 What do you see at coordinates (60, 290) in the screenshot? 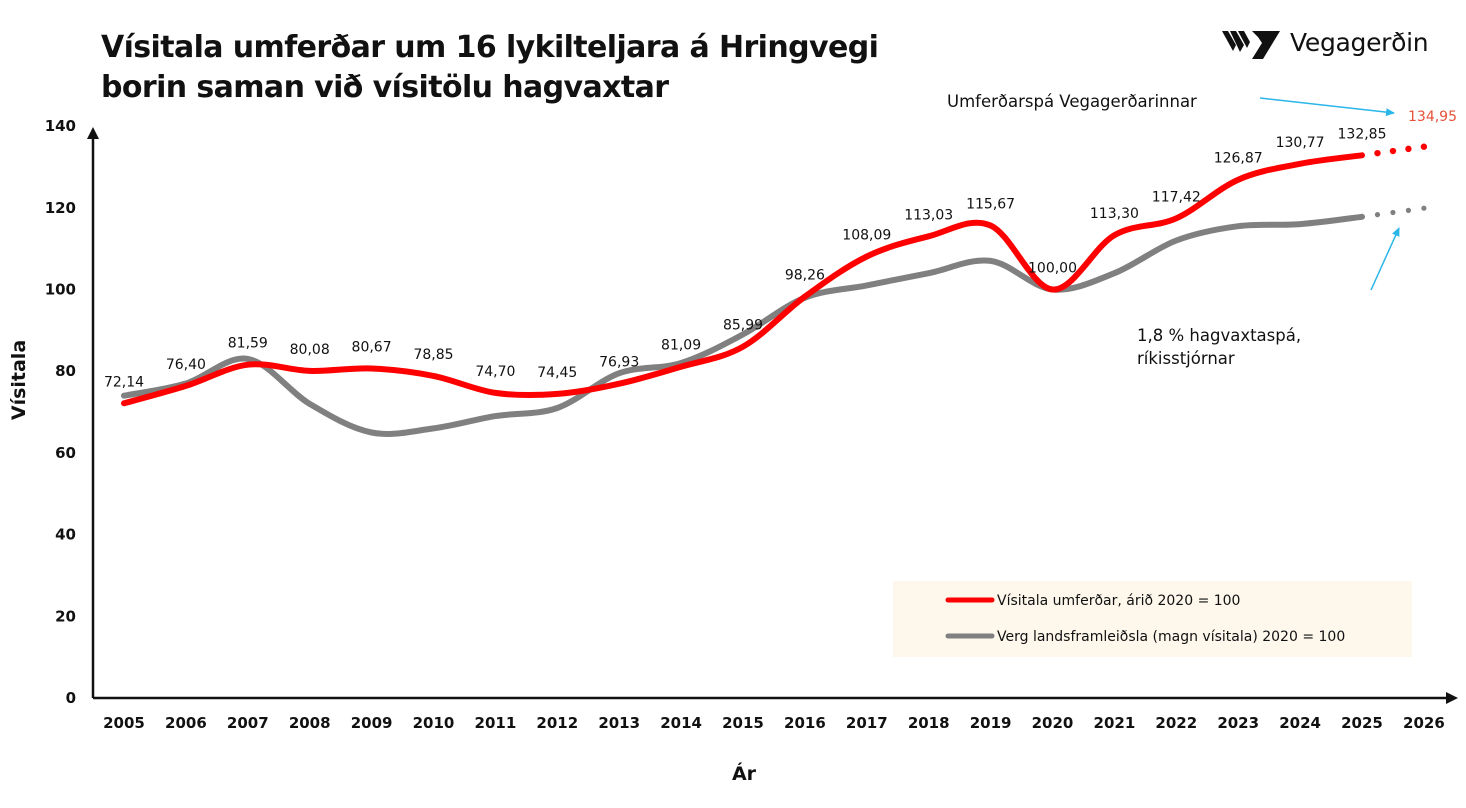
I see `y-tick-label: 100` at bounding box center [60, 290].